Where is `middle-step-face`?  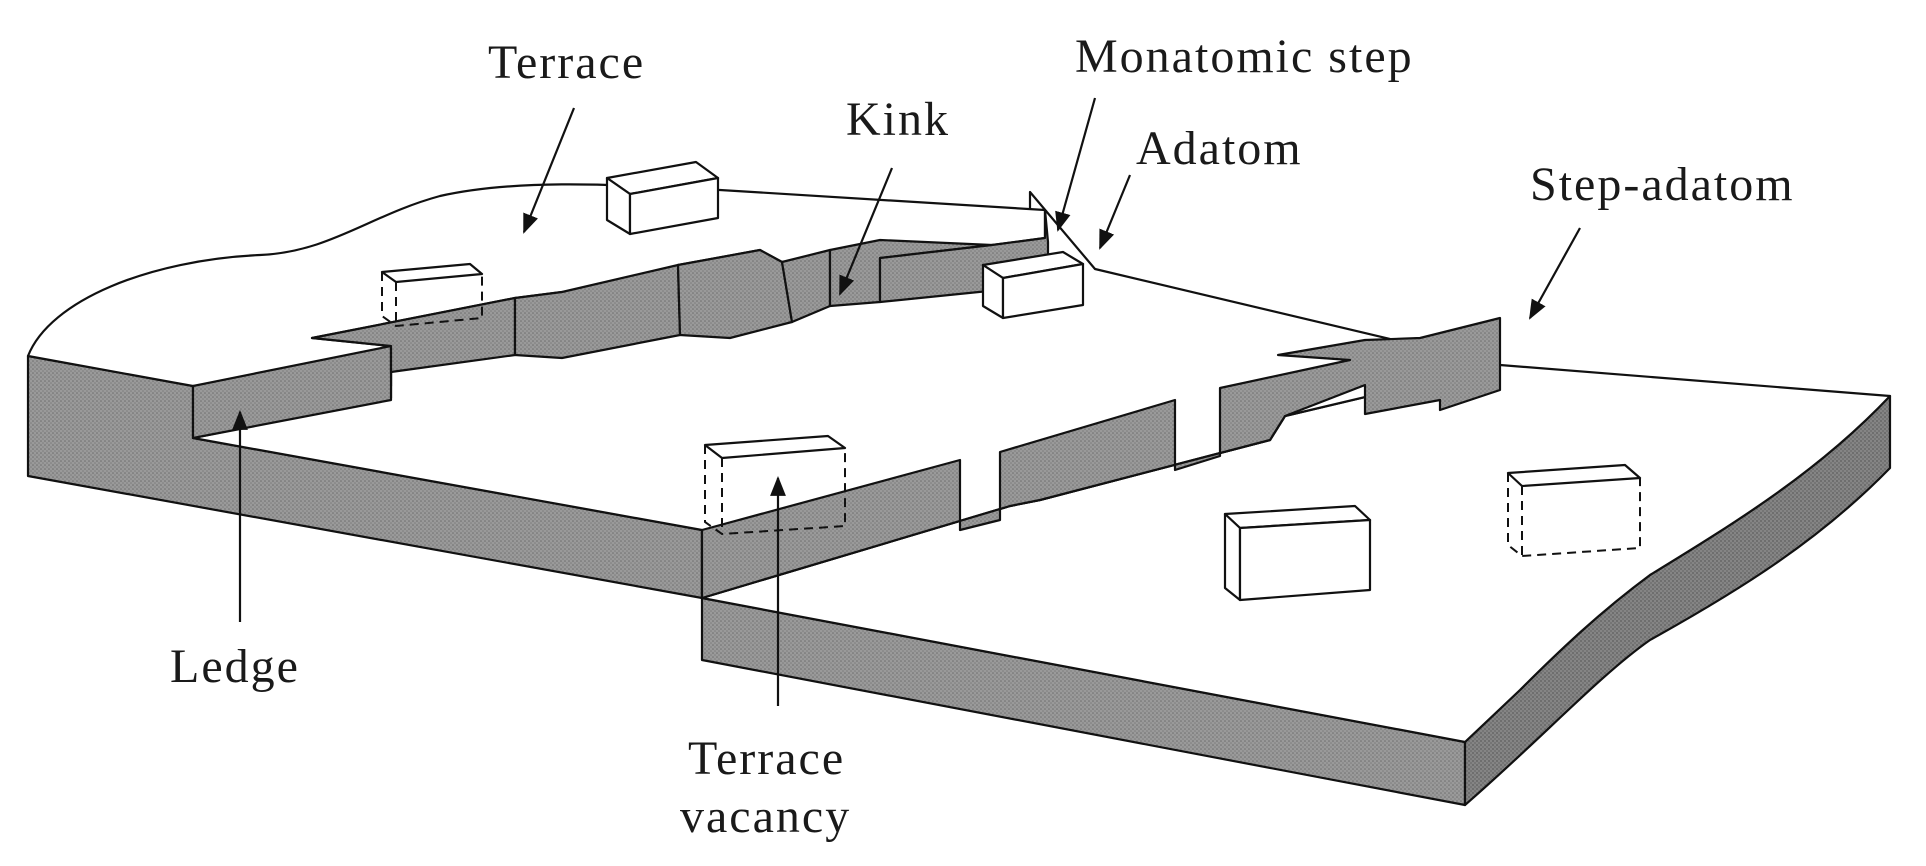
middle-step-face is located at coordinates (1101, 458).